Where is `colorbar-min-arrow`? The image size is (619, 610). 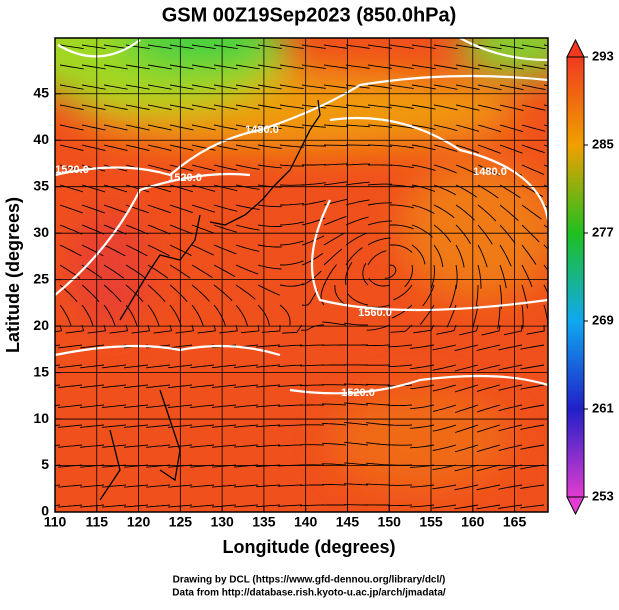 colorbar-min-arrow is located at coordinates (575, 505).